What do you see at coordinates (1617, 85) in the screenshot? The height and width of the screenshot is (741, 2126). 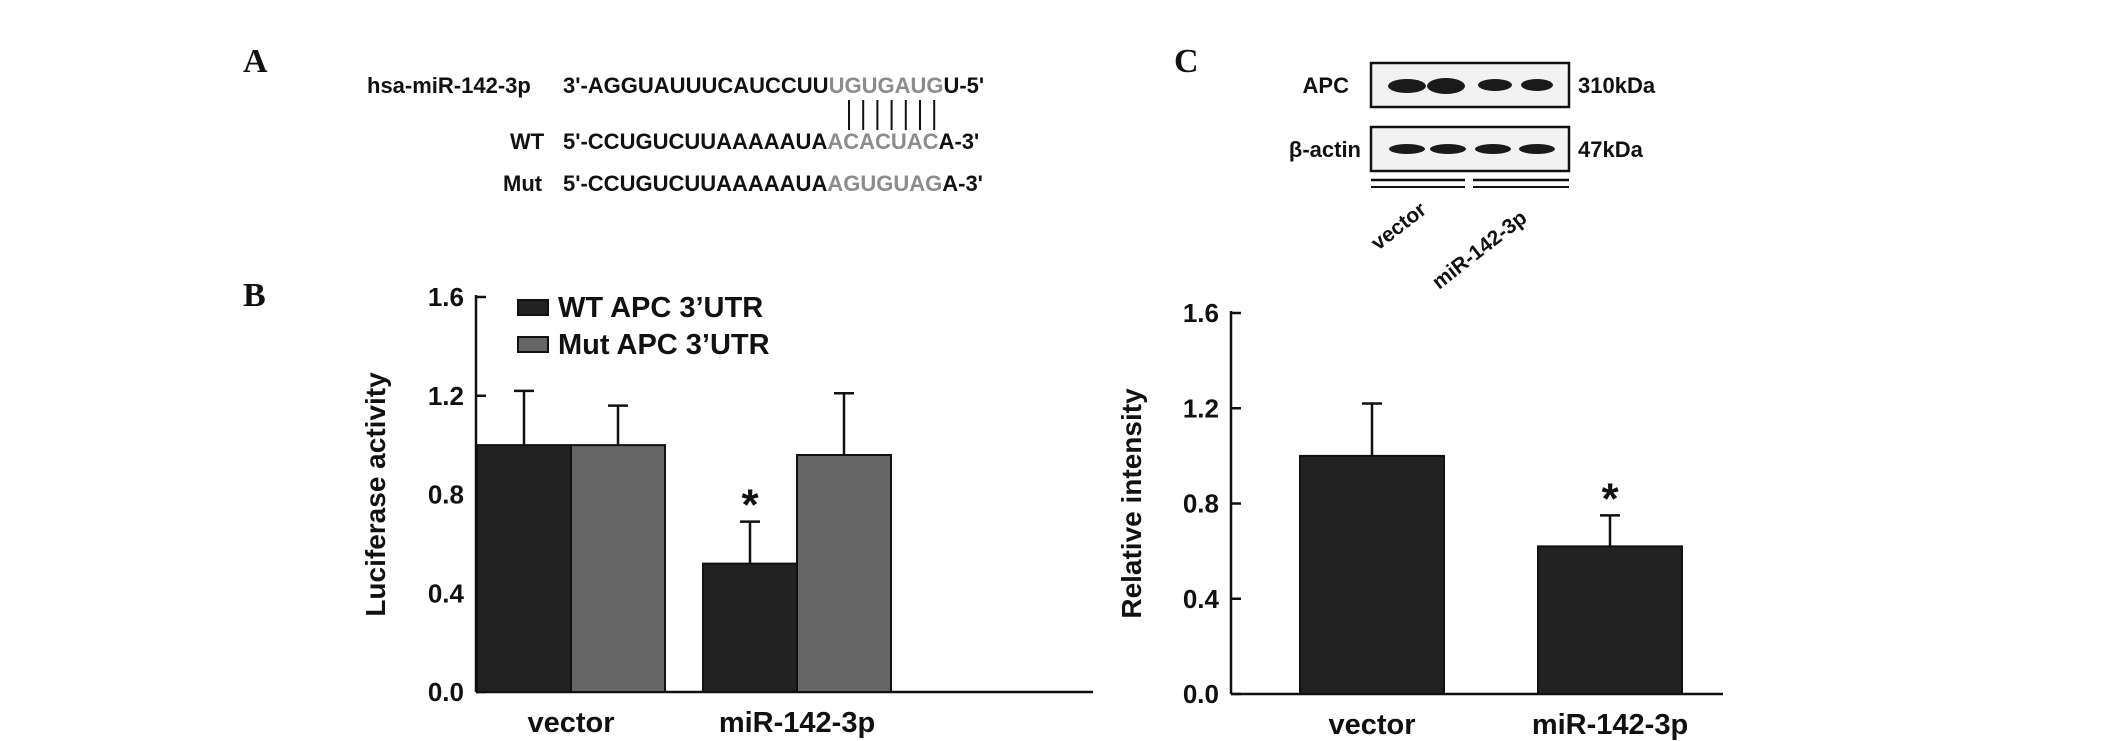 I see `blot-size-apc: 310kDa` at bounding box center [1617, 85].